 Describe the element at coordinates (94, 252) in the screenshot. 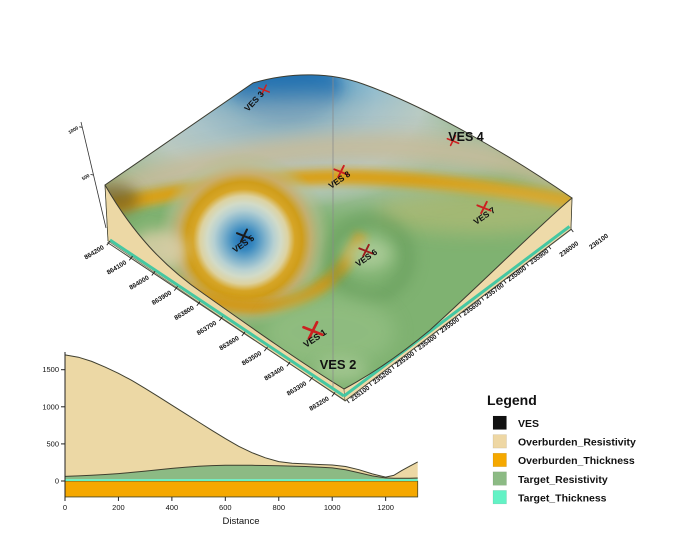

I see `y-axis-tick-label: 864200` at that location.